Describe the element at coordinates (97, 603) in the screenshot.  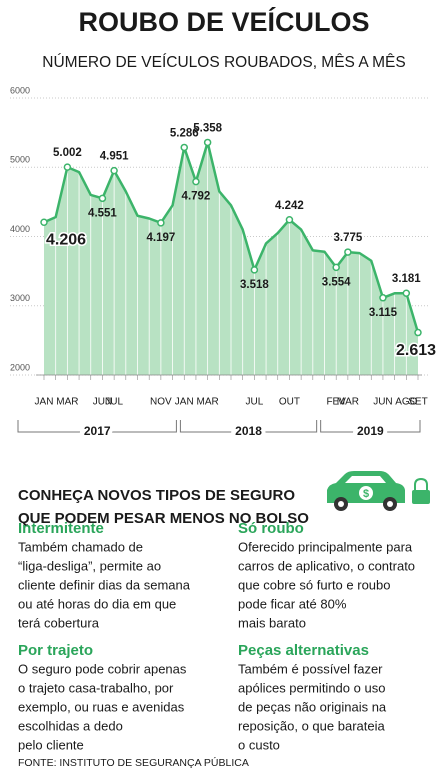
I see `card-text: ou até horas do dia em que` at that location.